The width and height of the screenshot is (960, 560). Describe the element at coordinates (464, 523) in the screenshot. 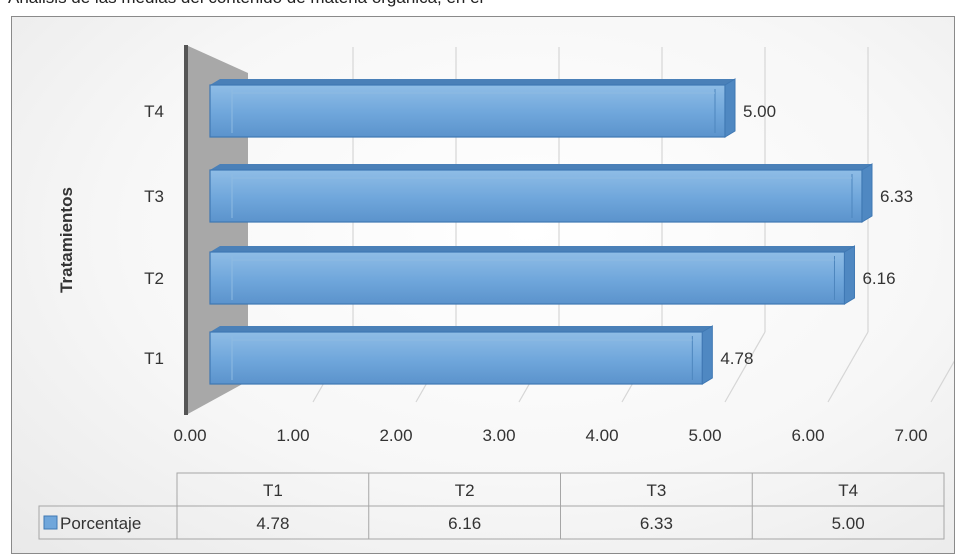

I see `table-cell-t2: 6.16` at that location.